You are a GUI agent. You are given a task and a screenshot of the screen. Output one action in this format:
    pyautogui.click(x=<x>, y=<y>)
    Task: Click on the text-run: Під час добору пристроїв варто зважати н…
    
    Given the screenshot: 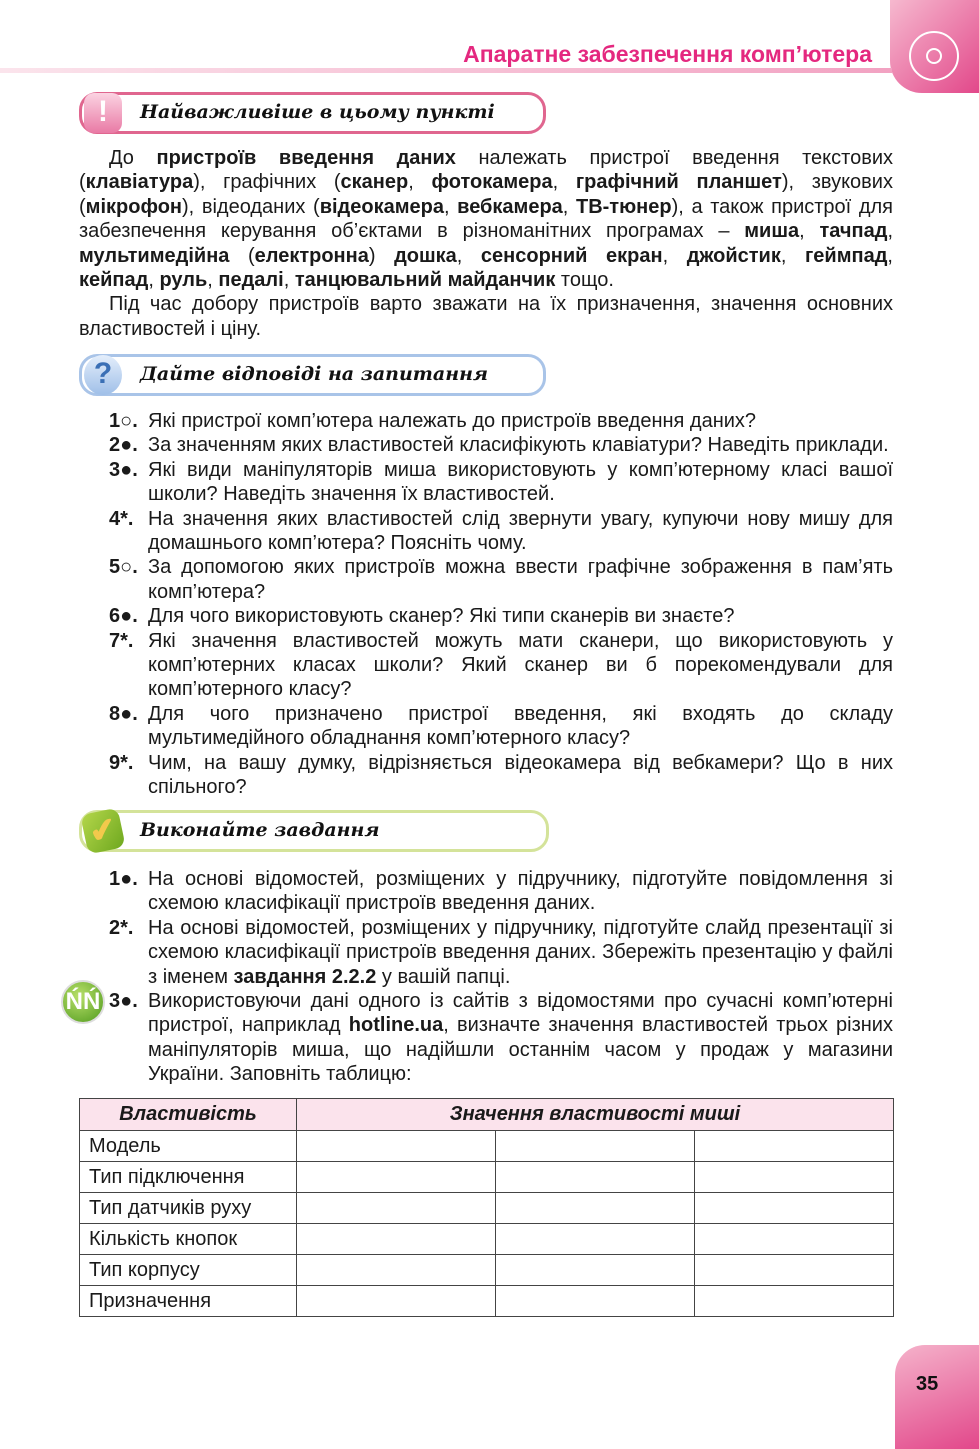 What is the action you would take?
    pyautogui.click(x=486, y=316)
    